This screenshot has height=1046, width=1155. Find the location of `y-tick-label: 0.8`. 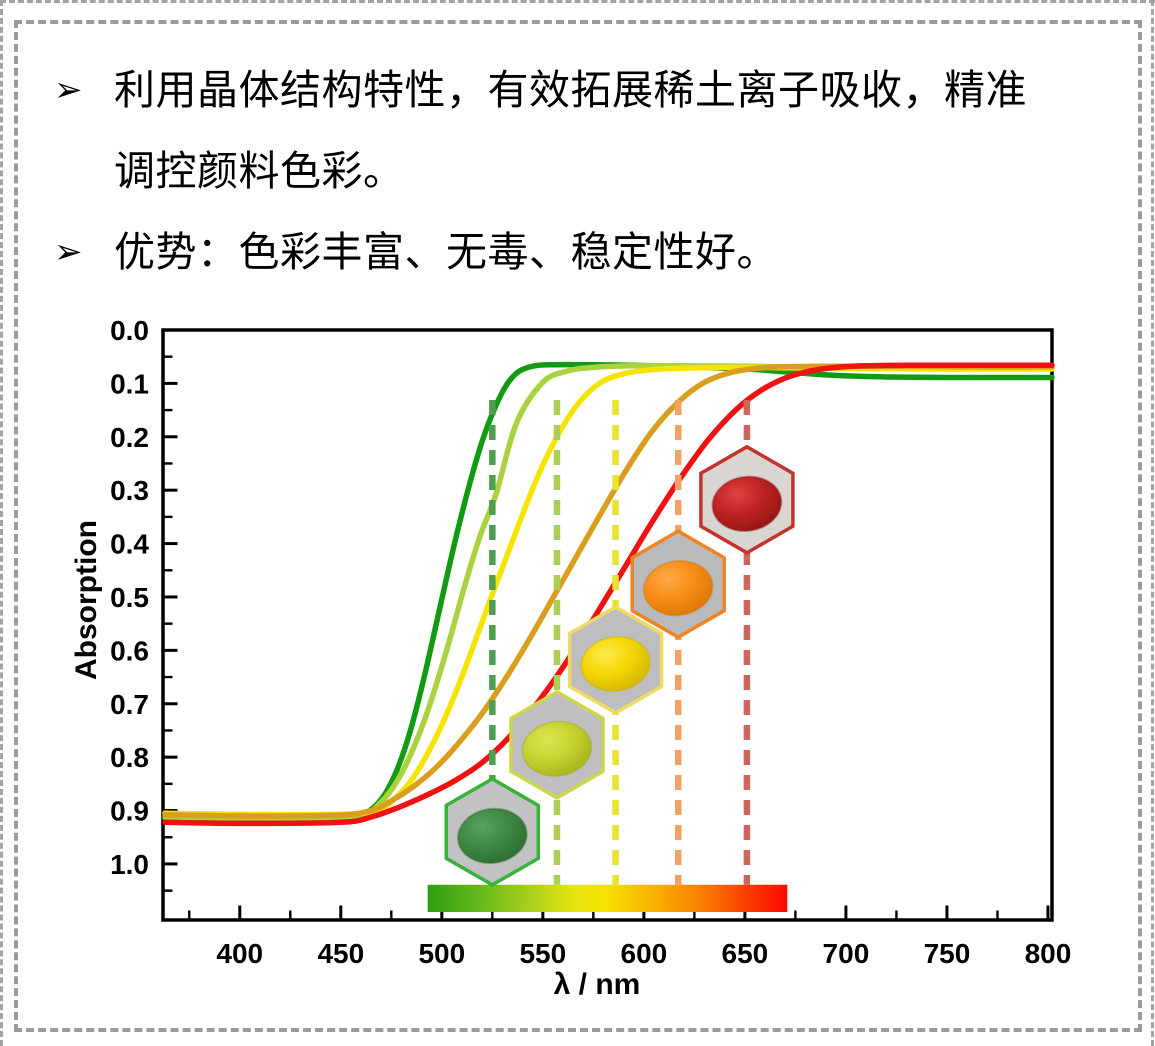

y-tick-label: 0.8 is located at coordinates (129, 757).